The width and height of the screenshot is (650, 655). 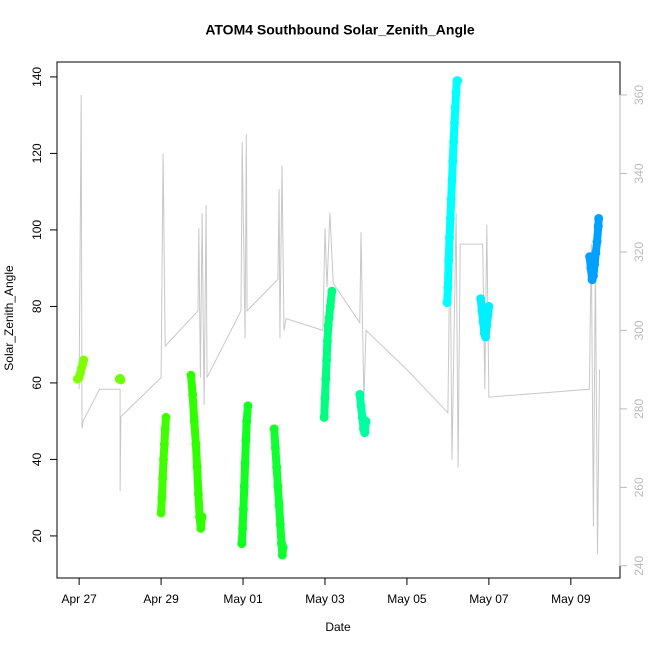 What do you see at coordinates (37, 153) in the screenshot?
I see `y-tick-label: 120` at bounding box center [37, 153].